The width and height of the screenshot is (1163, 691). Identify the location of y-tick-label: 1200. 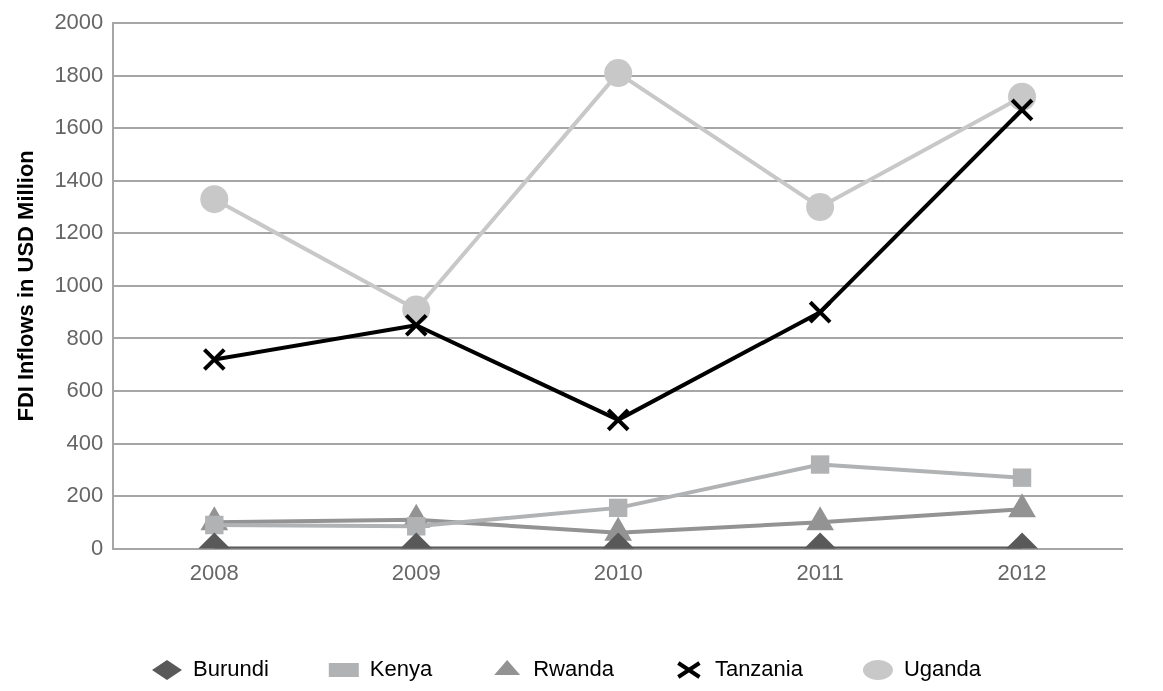
(79, 232).